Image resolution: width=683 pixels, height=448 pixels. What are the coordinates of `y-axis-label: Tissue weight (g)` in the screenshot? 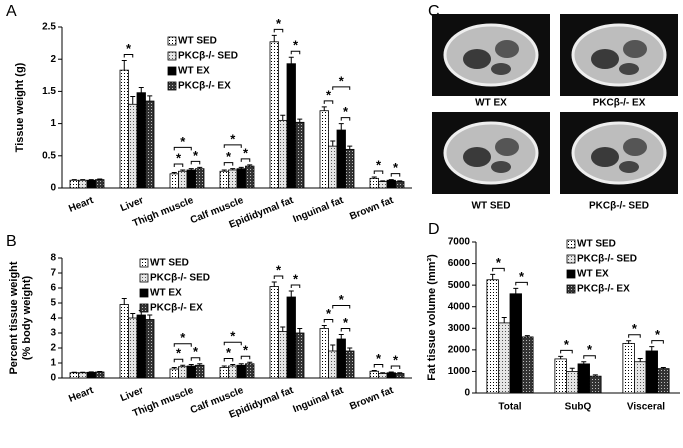 It's located at (20, 107).